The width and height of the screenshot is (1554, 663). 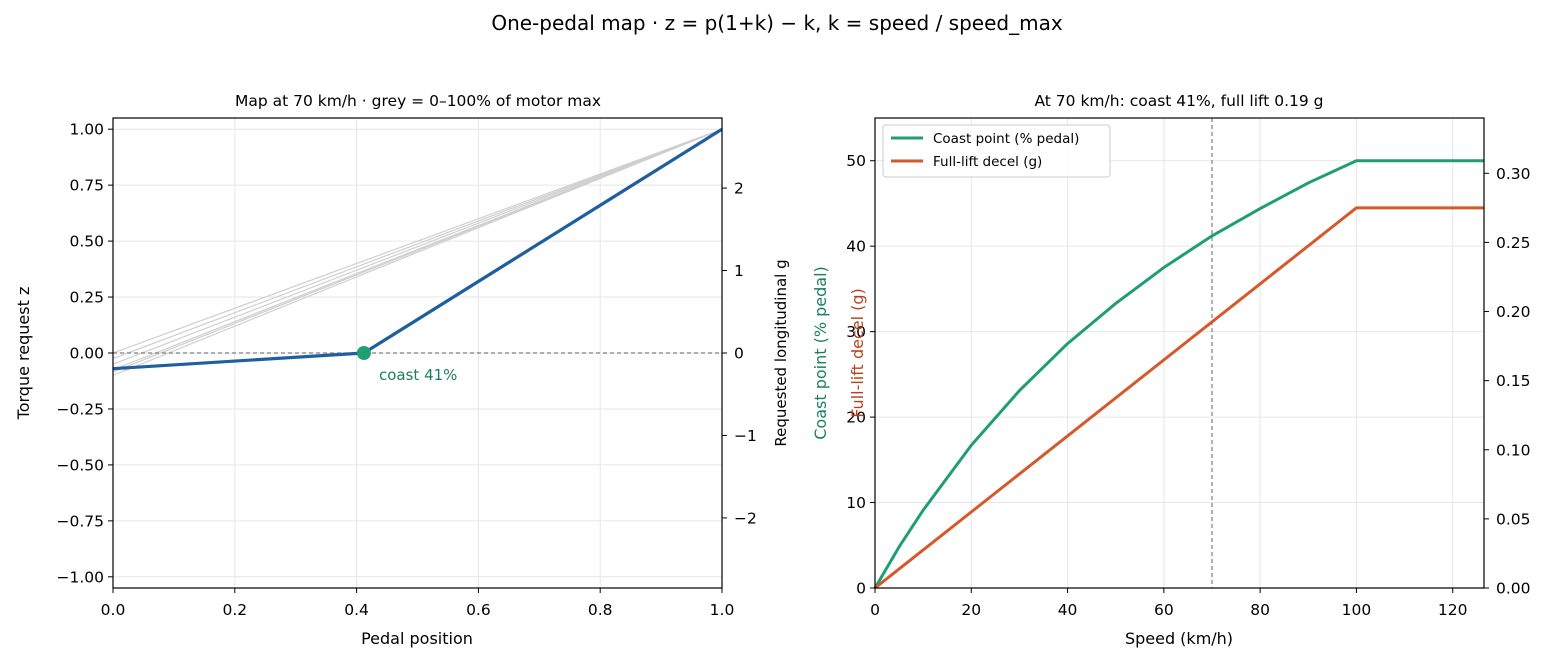 I want to click on left-y-tick-label-6: 0.50, so click(x=86, y=242).